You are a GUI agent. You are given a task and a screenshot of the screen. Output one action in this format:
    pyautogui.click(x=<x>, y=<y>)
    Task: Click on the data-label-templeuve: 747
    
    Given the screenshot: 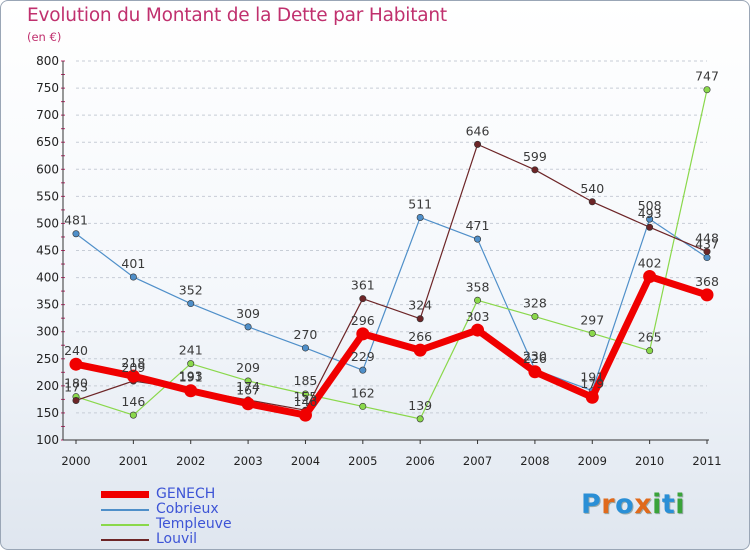 What is the action you would take?
    pyautogui.click(x=707, y=76)
    